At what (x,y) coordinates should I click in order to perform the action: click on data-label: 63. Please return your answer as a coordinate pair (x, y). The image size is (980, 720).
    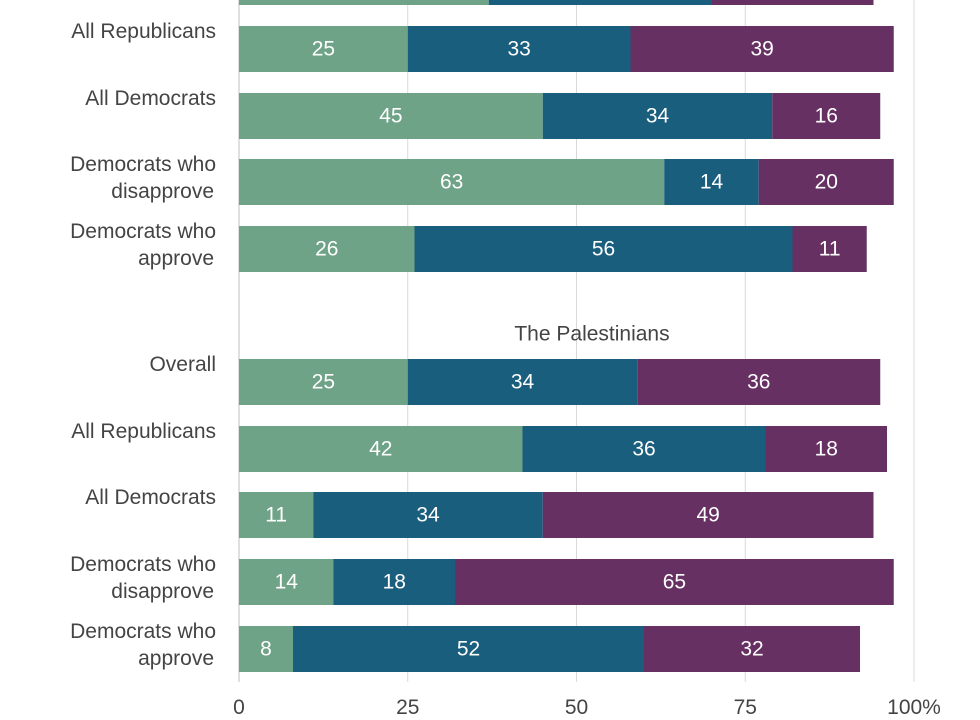
    Looking at the image, I should click on (451, 182).